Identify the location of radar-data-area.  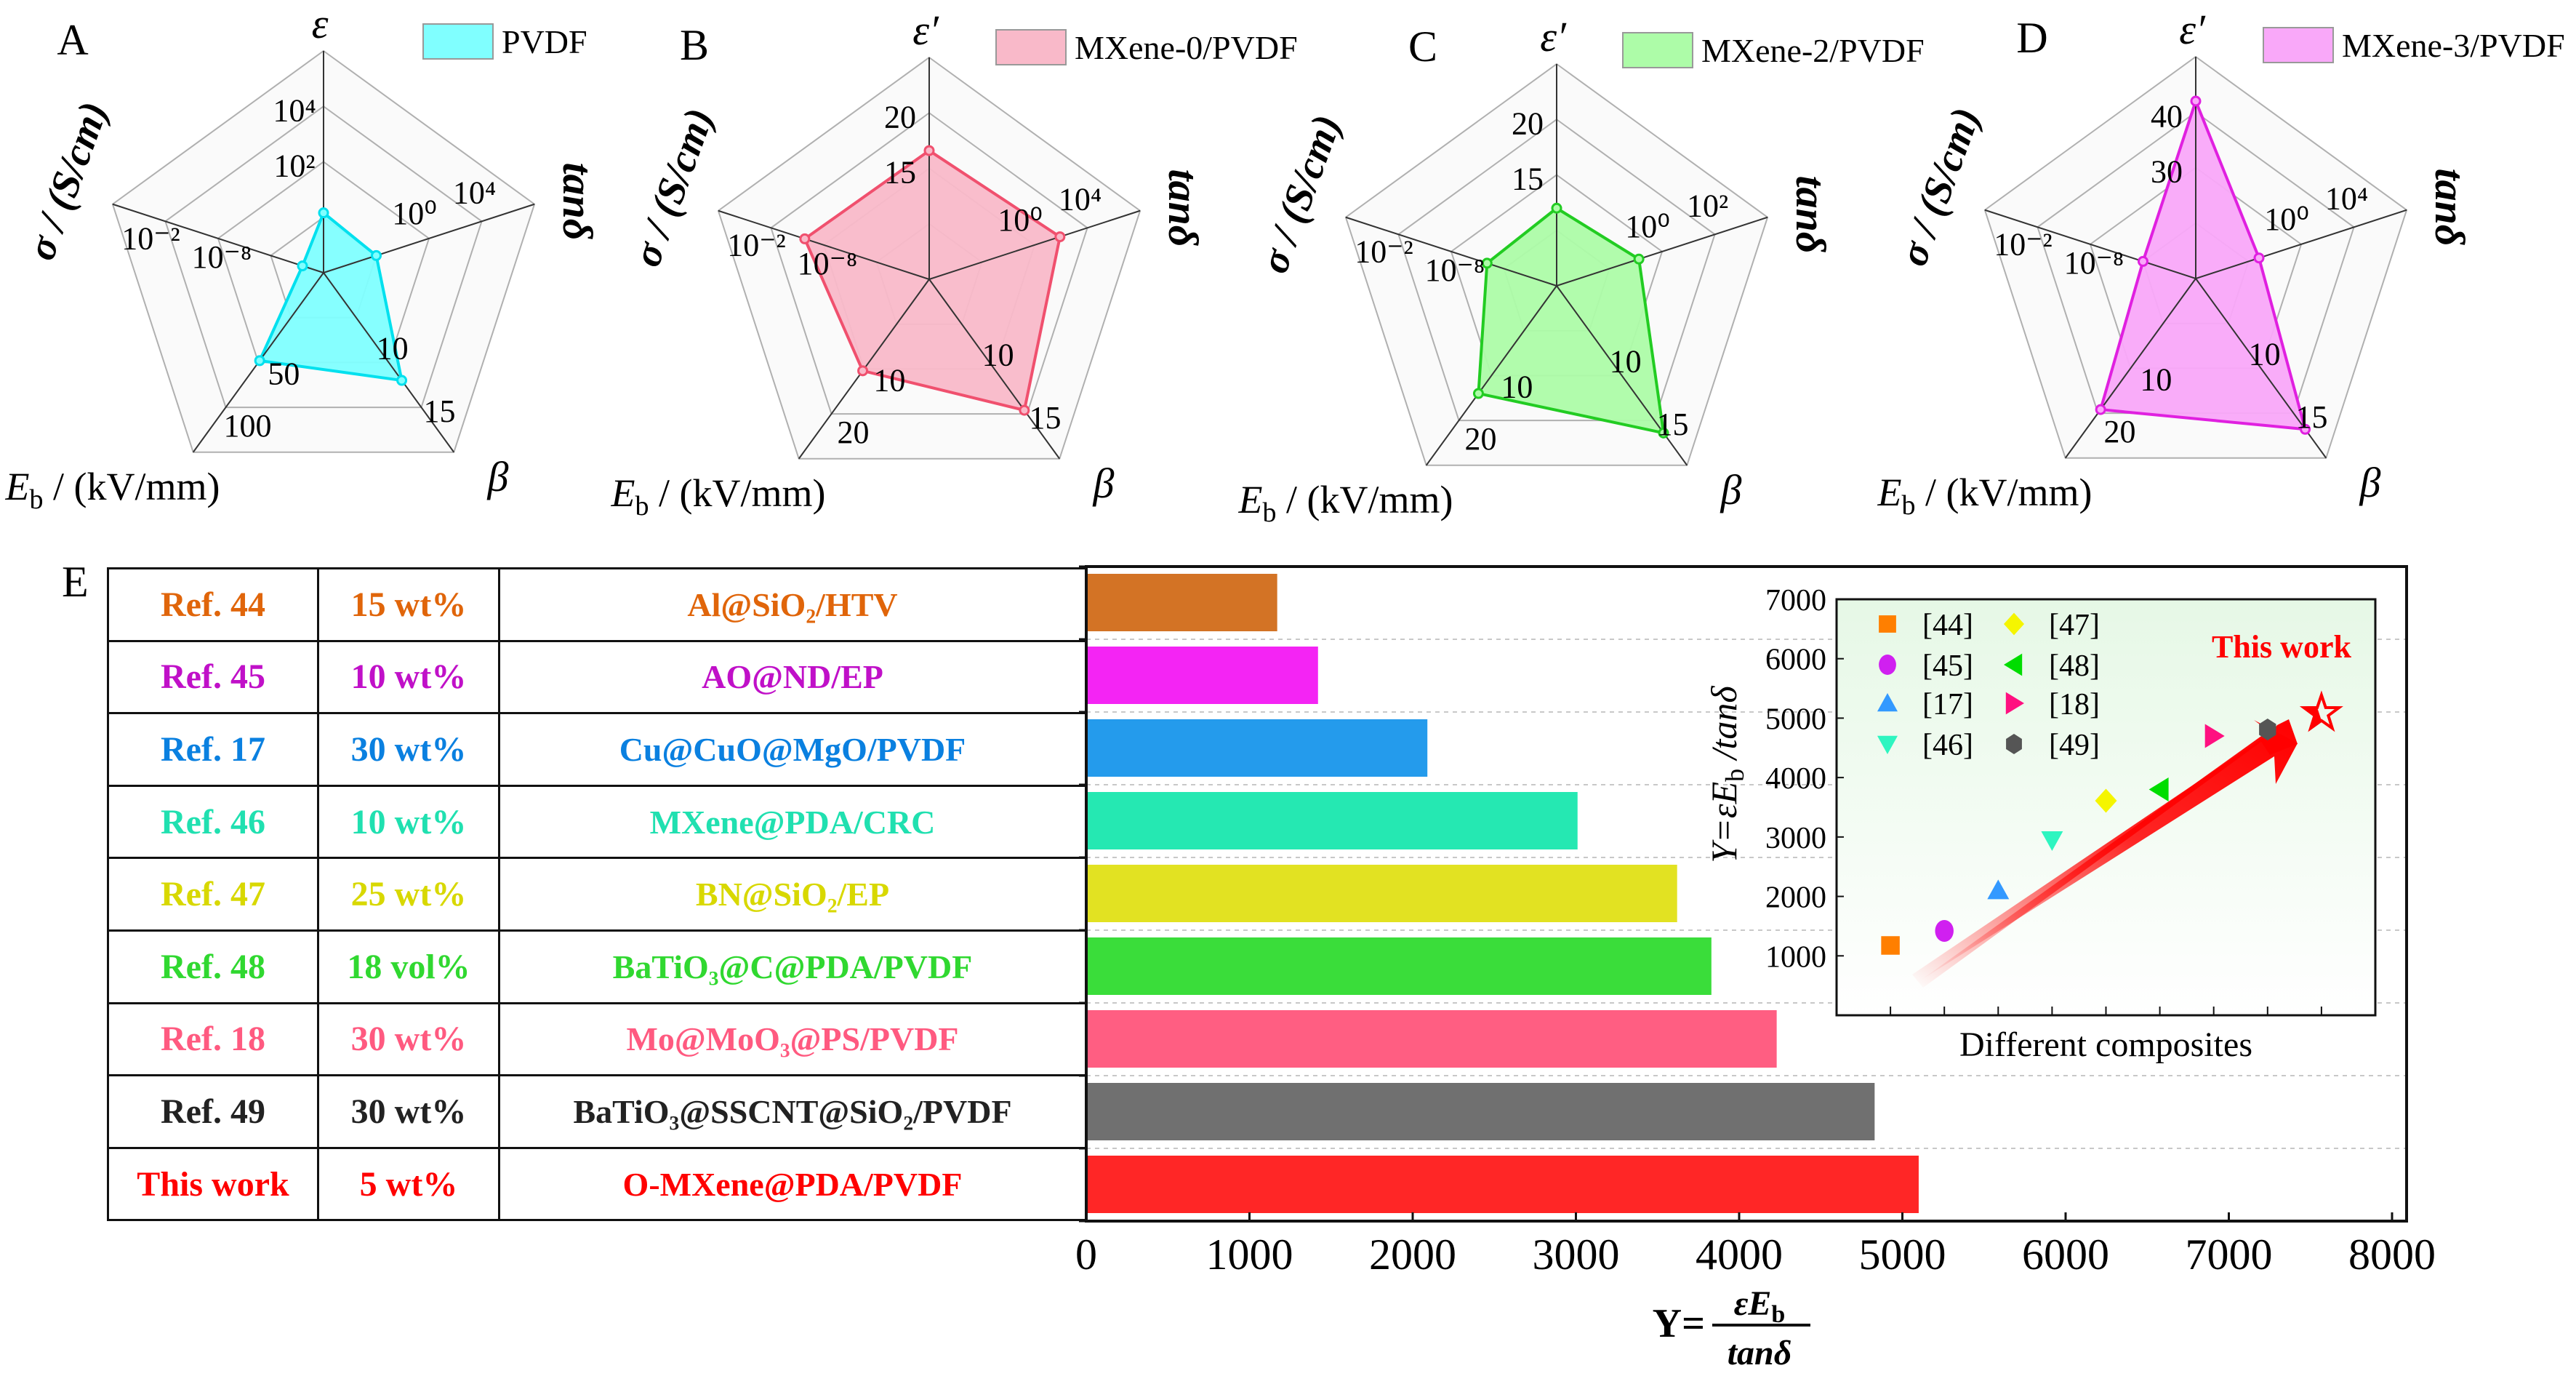
(2203, 264).